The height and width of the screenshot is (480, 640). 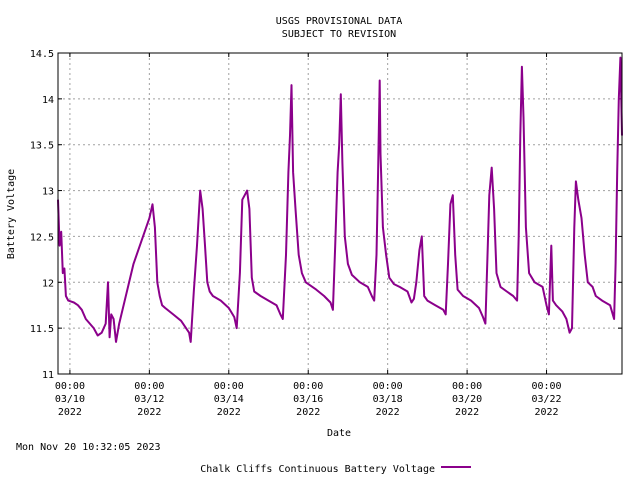 What do you see at coordinates (149, 399) in the screenshot?
I see `x-tick-label: 03/12` at bounding box center [149, 399].